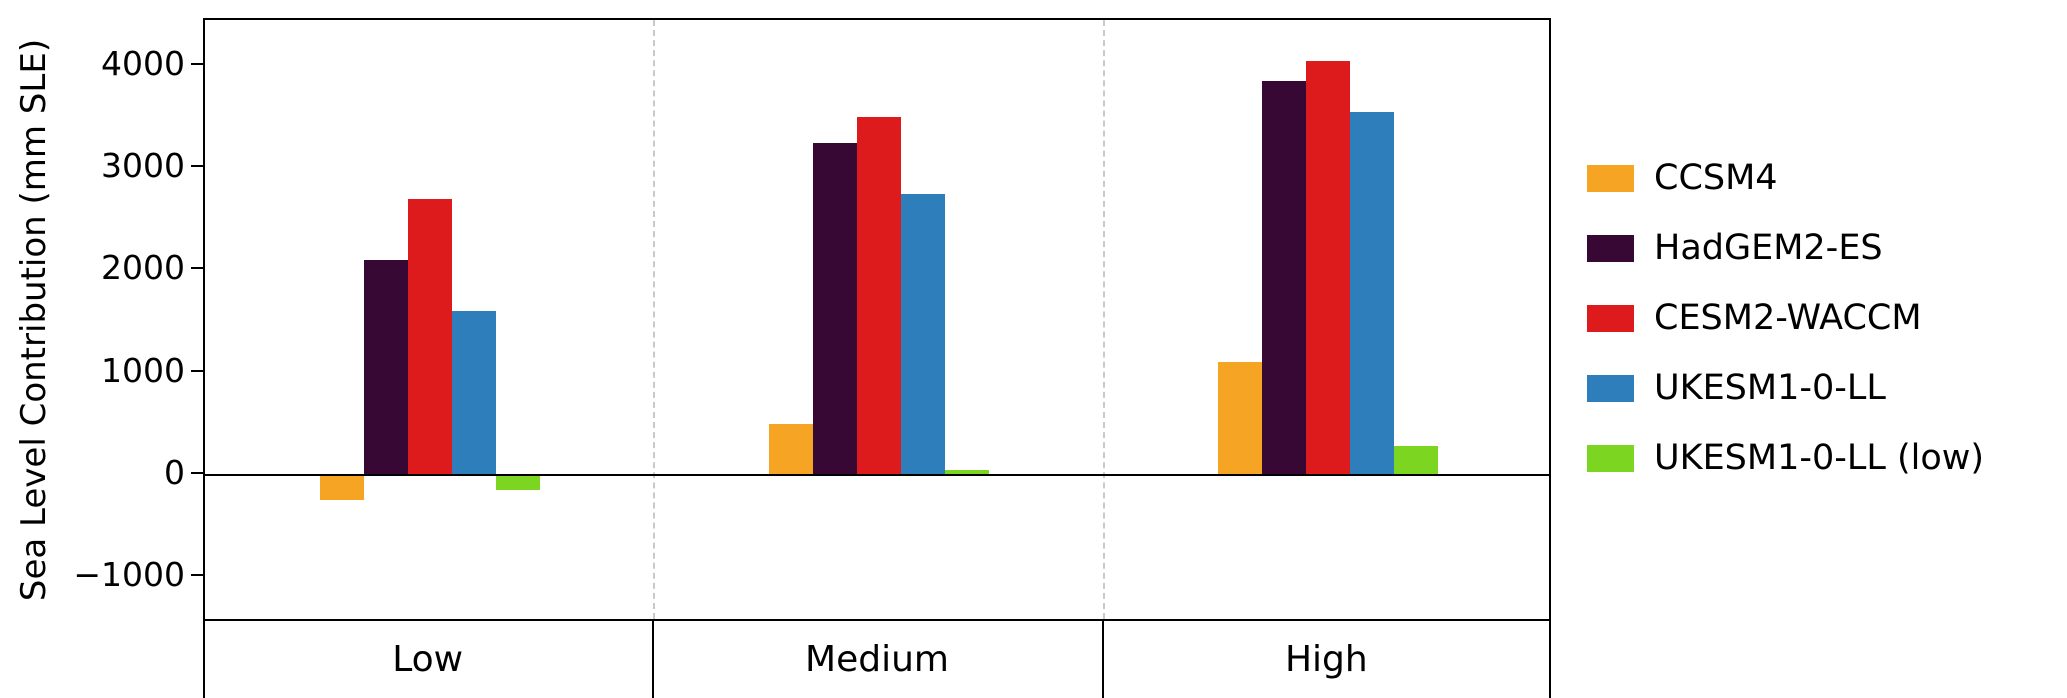 The image size is (2067, 698). Describe the element at coordinates (1768, 248) in the screenshot. I see `legend-label: HadGEM2-ES` at that location.